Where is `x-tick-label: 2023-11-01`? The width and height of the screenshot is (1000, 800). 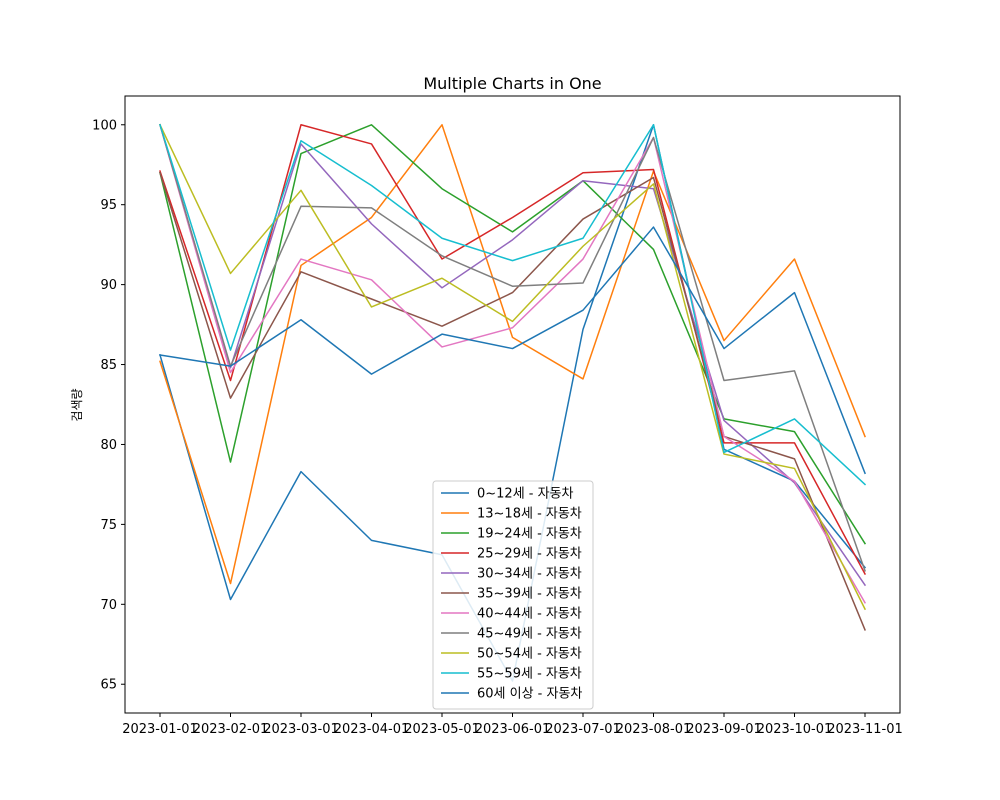 x-tick-label: 2023-11-01 is located at coordinates (865, 729).